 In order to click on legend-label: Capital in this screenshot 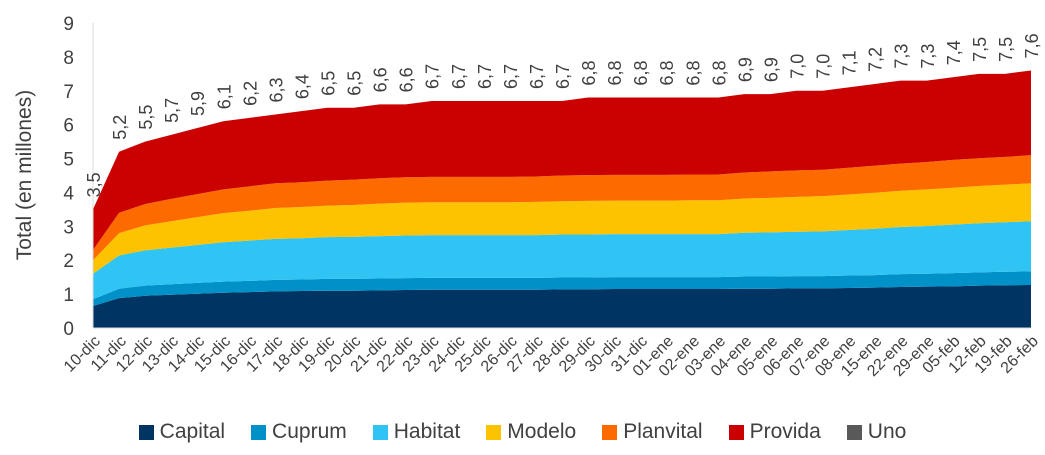, I will do `click(192, 431)`.